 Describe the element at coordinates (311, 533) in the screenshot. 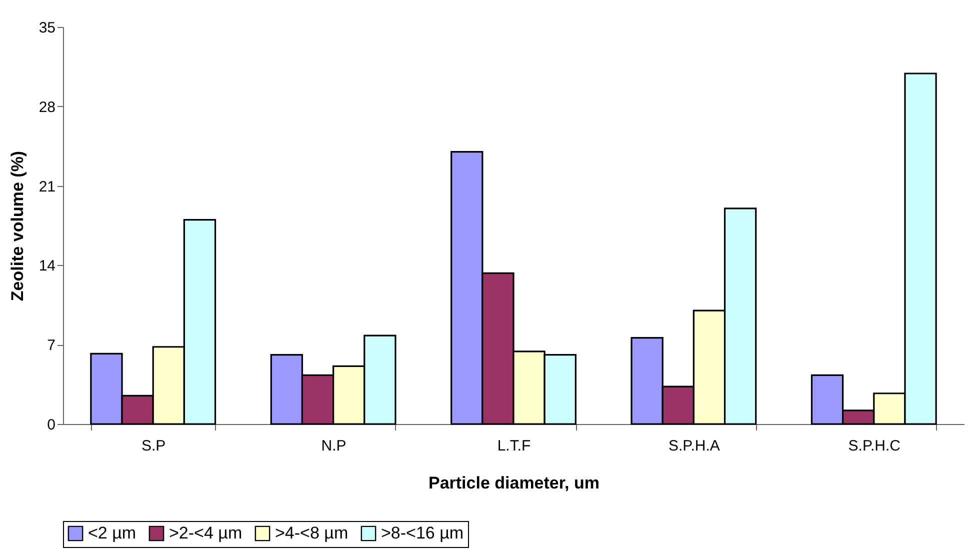

I see `legend-label: >4-<8 µm` at that location.